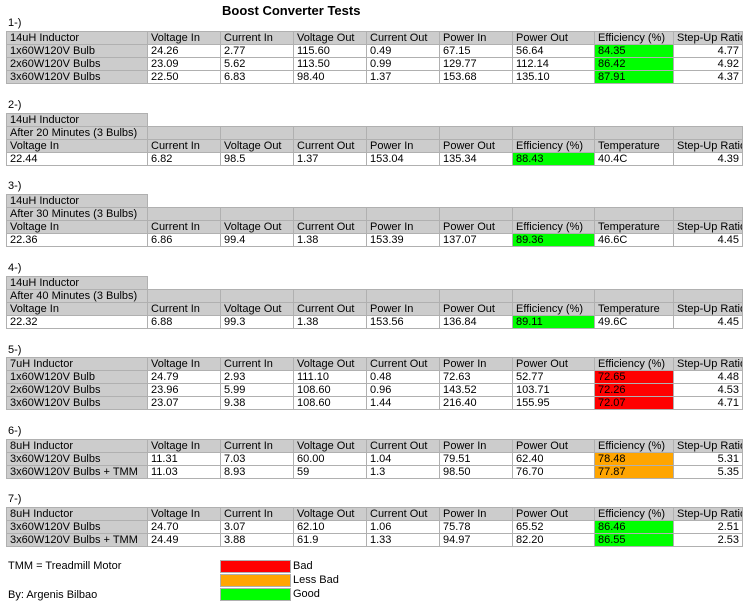 The height and width of the screenshot is (607, 750). I want to click on value-cell: 46.6C, so click(634, 240).